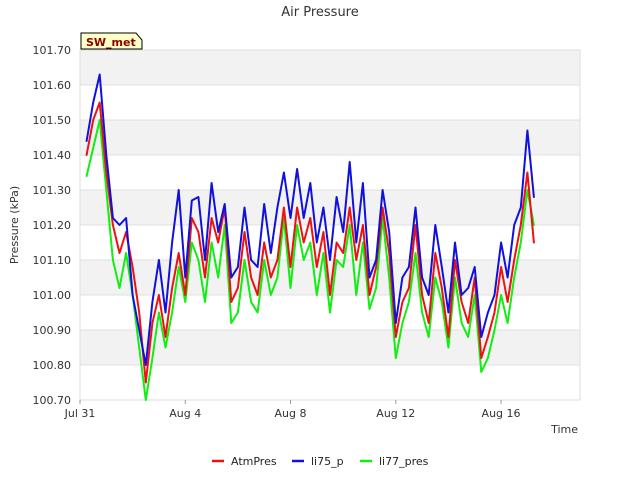 This screenshot has height=480, width=640. Describe the element at coordinates (501, 413) in the screenshot. I see `x-tick-label: Aug 16` at that location.